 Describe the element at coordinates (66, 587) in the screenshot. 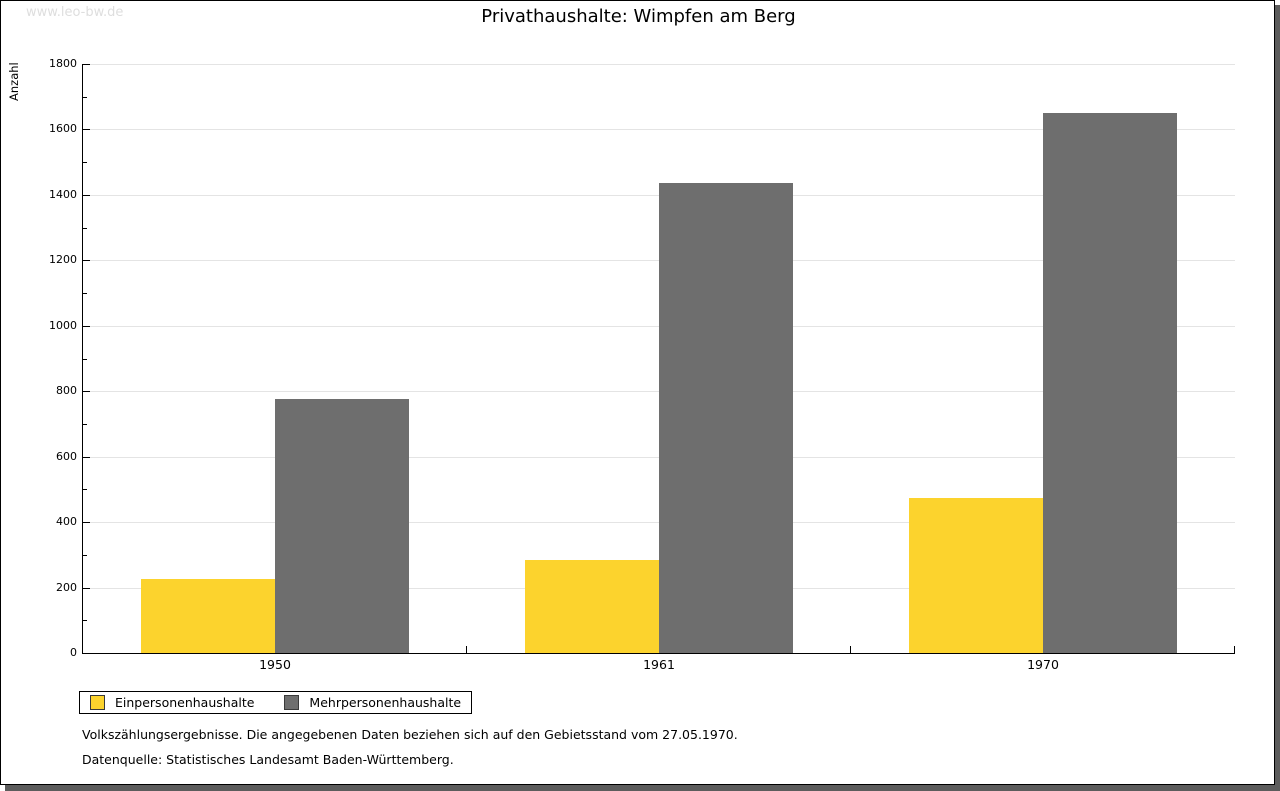

I see `y-tick-label-200: 200` at that location.